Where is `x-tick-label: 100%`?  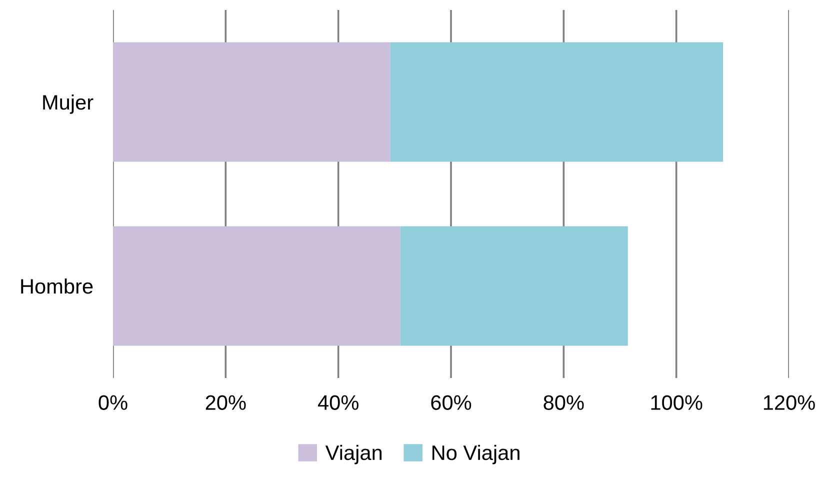
x-tick-label: 100% is located at coordinates (676, 402).